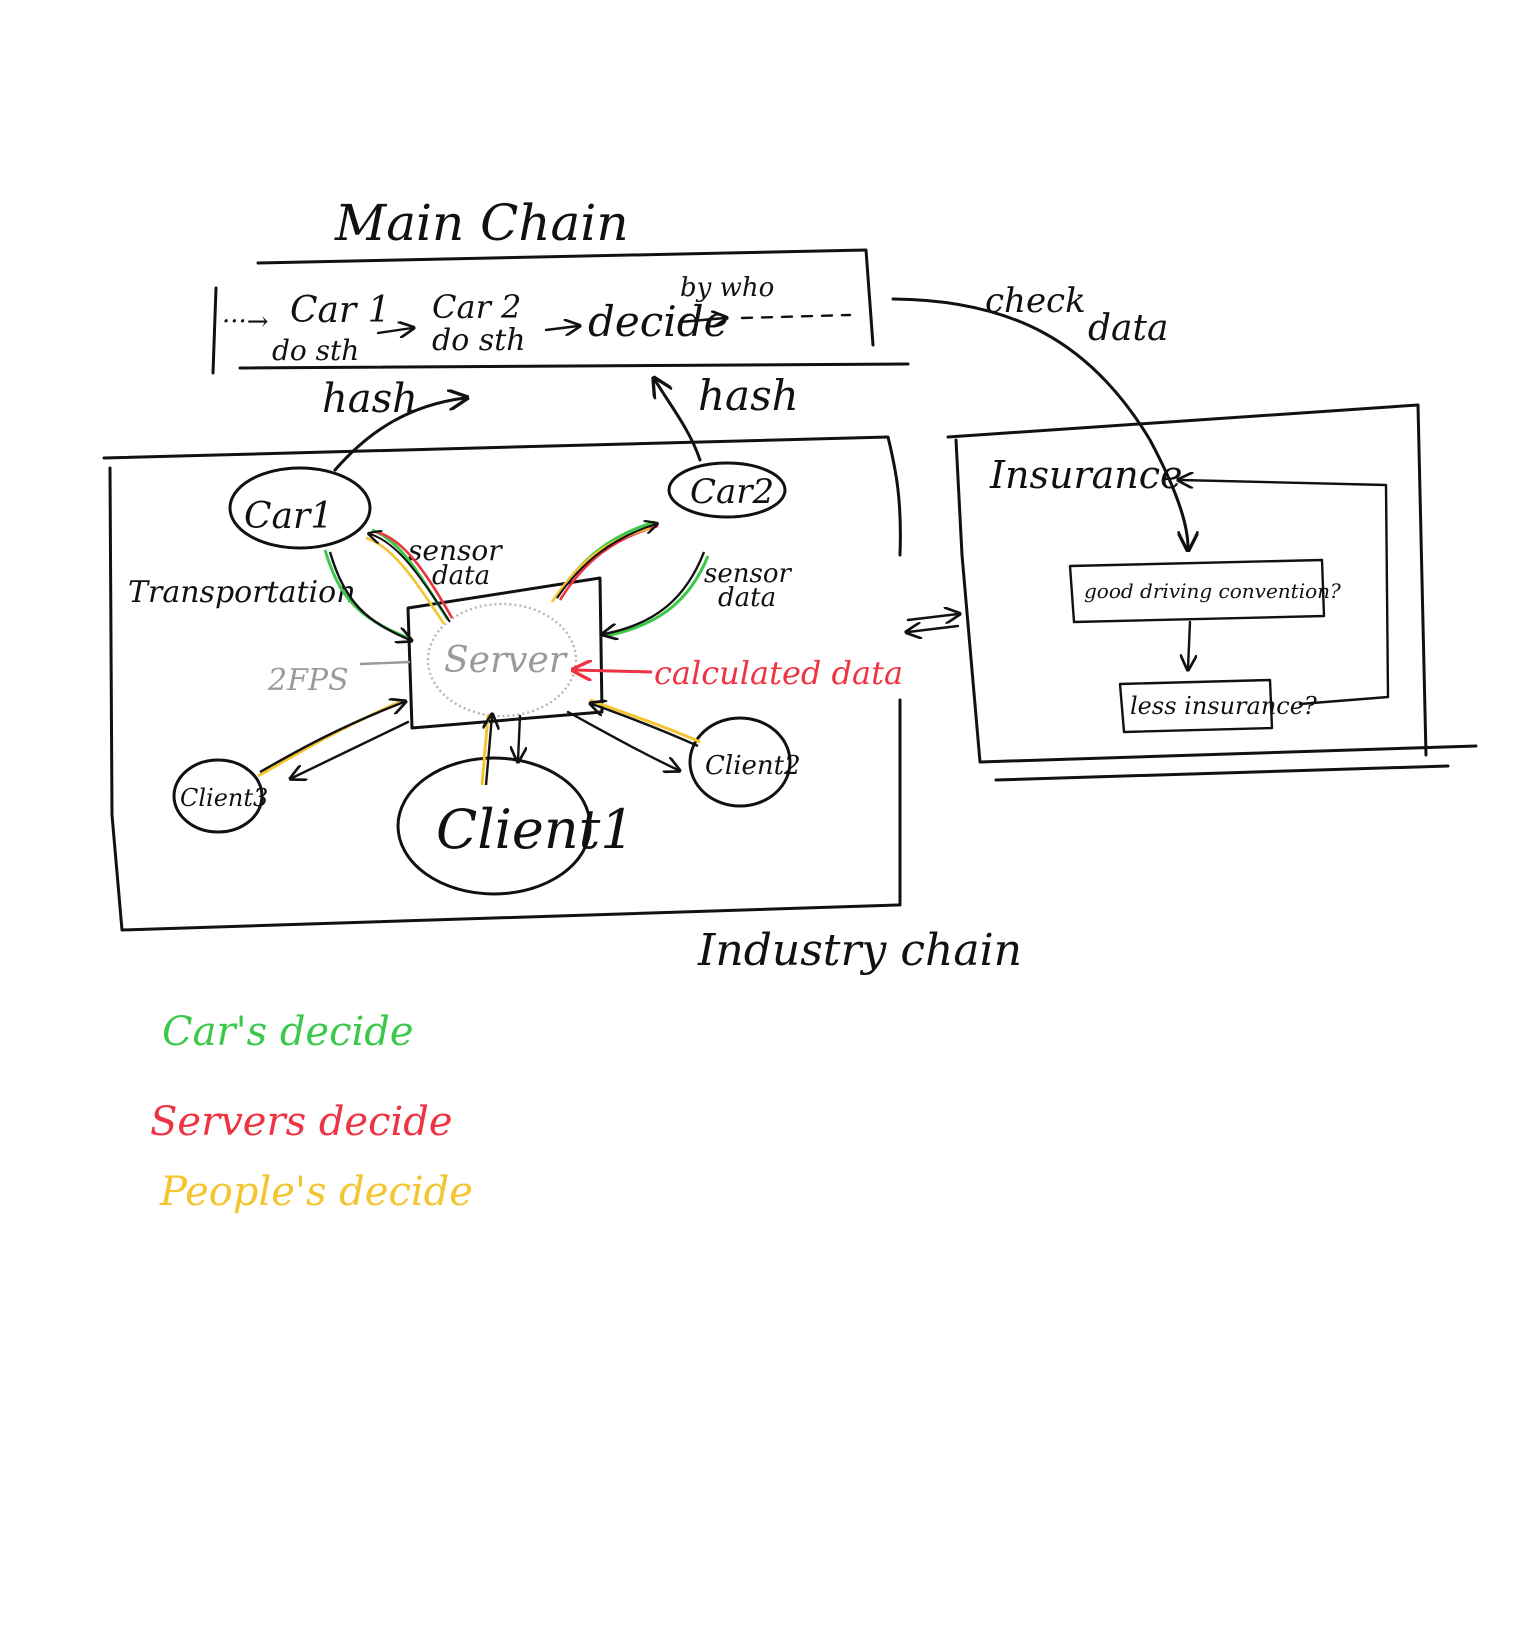 Image resolution: width=1536 pixels, height=1632 pixels. I want to click on server-node: Server, so click(505, 653).